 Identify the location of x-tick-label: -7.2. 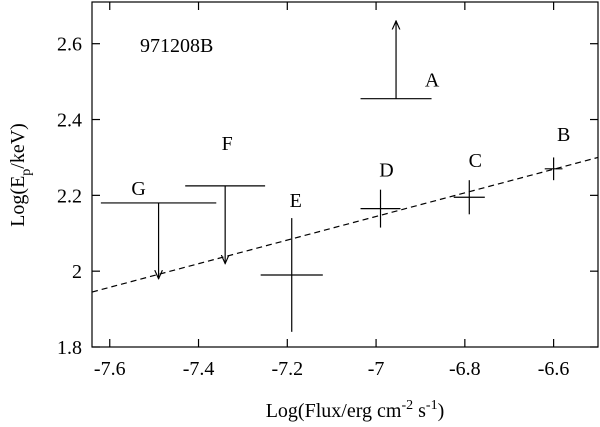
(287, 369).